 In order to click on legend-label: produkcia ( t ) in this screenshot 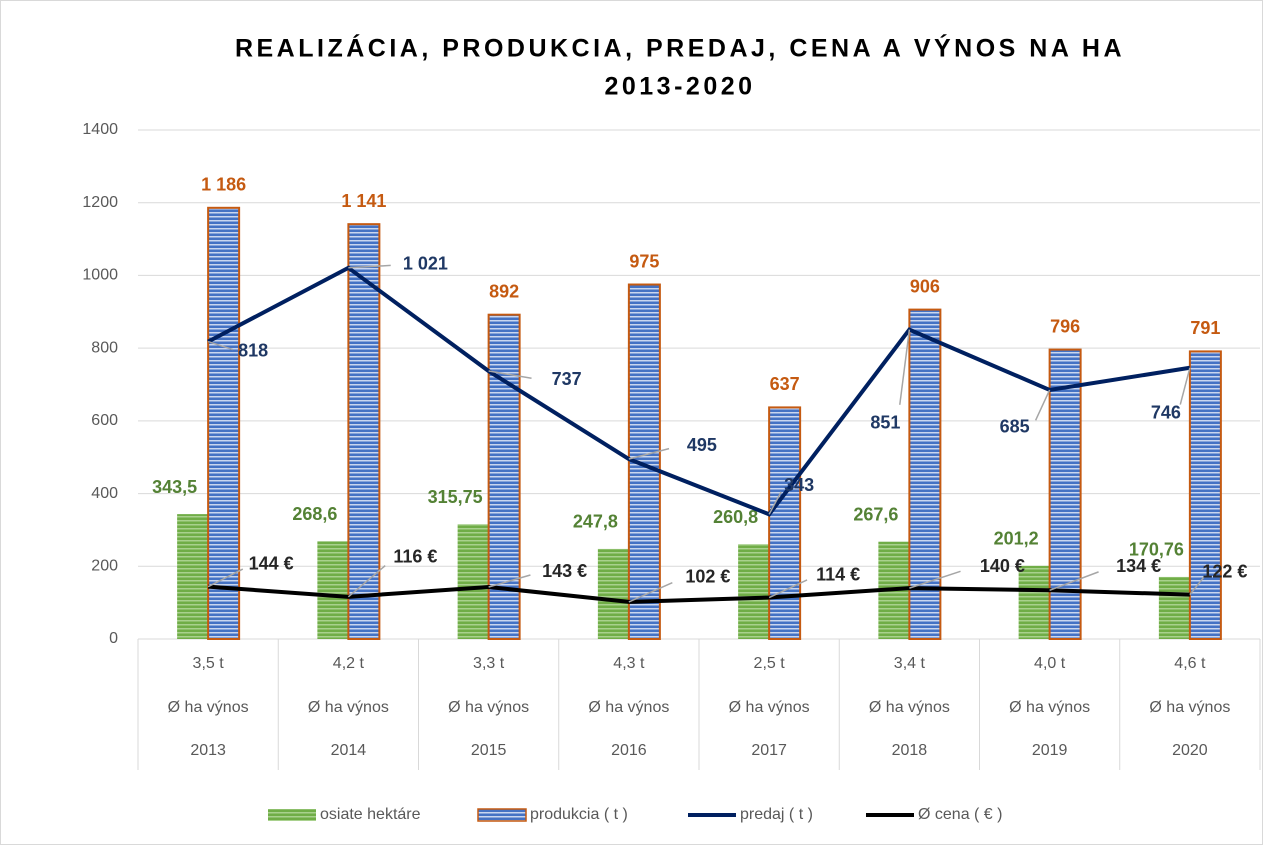, I will do `click(579, 814)`.